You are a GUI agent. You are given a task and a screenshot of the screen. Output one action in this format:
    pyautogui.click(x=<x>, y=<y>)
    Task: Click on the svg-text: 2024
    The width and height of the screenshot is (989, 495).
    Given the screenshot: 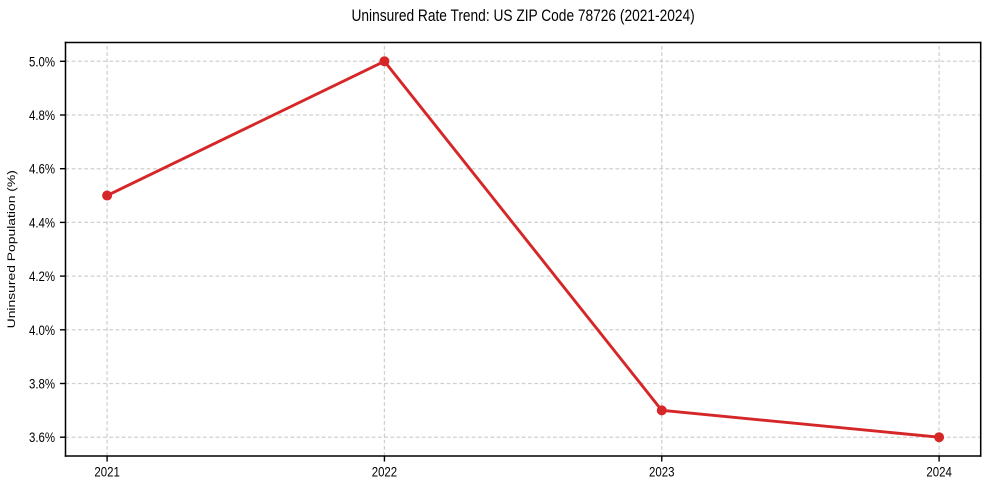 What is the action you would take?
    pyautogui.click(x=938, y=471)
    